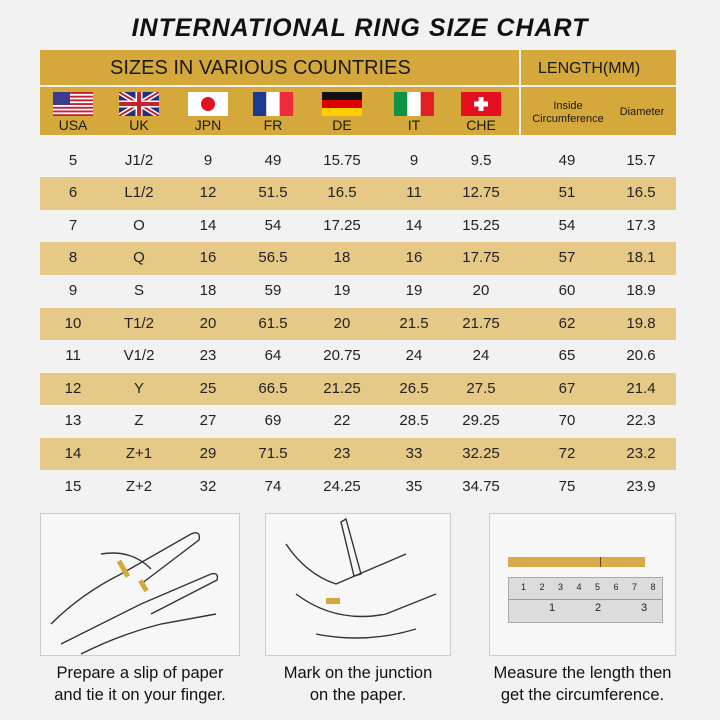 The width and height of the screenshot is (720, 720). What do you see at coordinates (616, 587) in the screenshot?
I see `ruler-mm-label: 6` at bounding box center [616, 587].